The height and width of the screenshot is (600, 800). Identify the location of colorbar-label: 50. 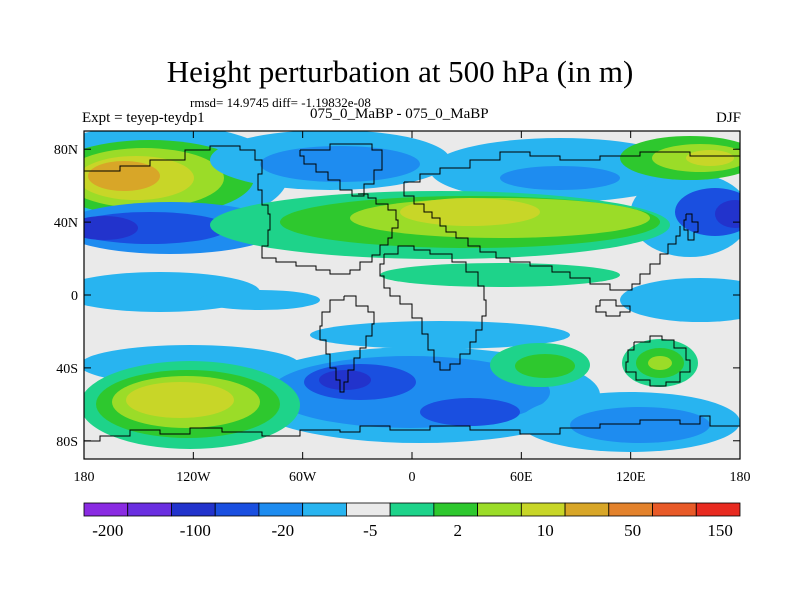
(632, 530).